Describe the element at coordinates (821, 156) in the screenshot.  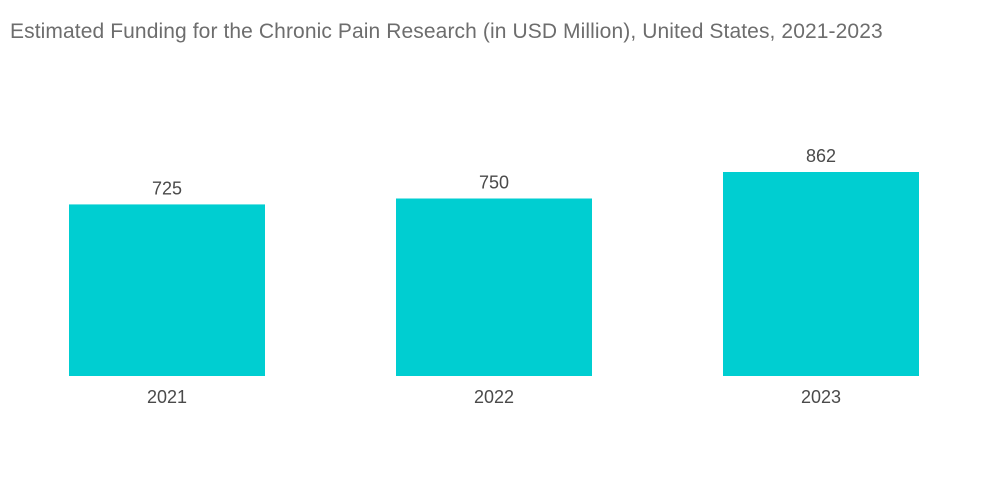
I see `value-label-2023: 862` at that location.